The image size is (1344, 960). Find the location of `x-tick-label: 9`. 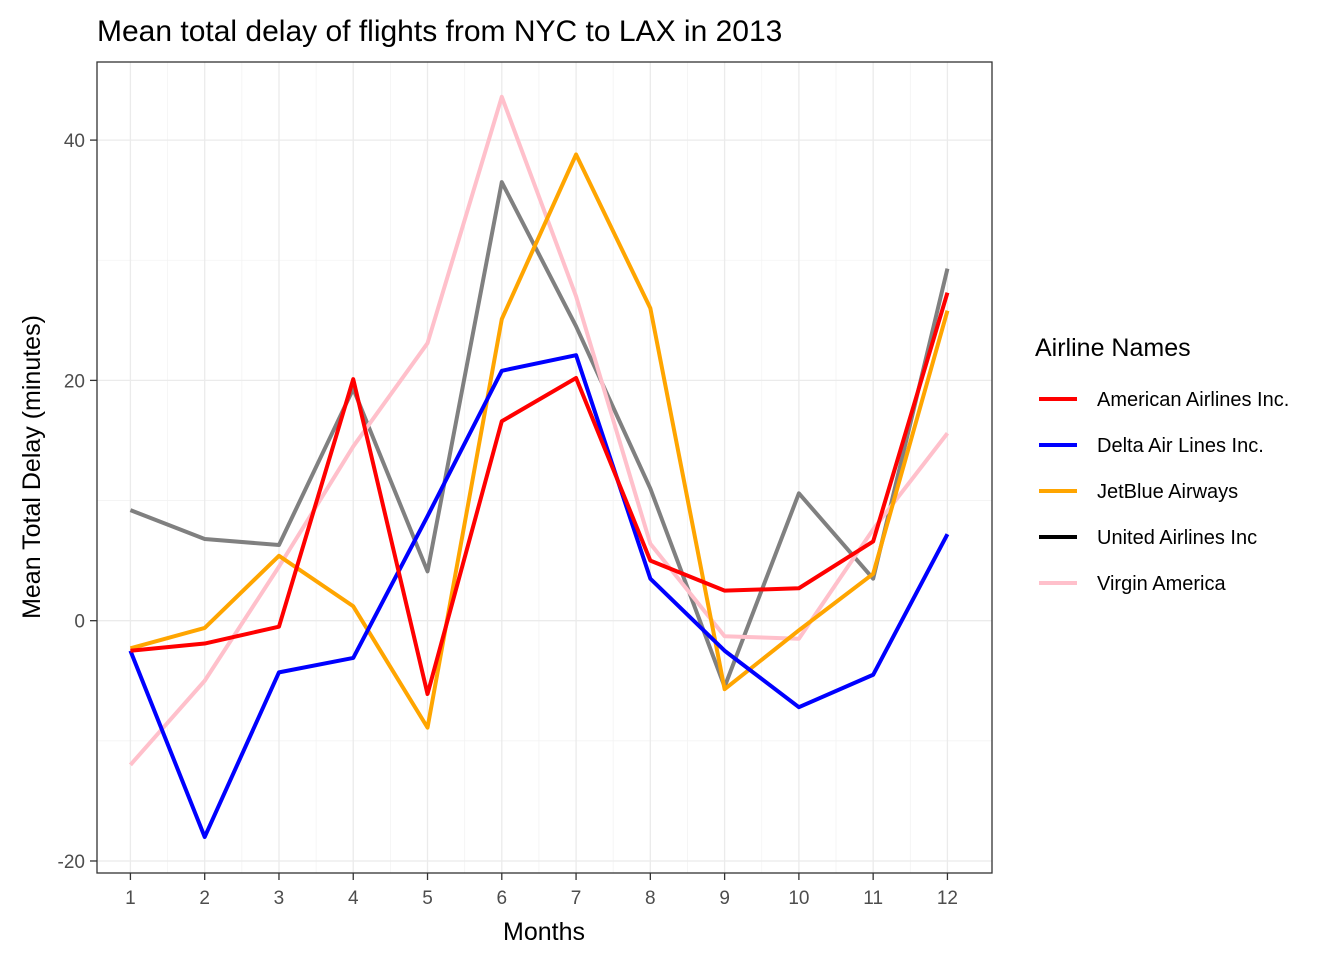

x-tick-label: 9 is located at coordinates (724, 898).